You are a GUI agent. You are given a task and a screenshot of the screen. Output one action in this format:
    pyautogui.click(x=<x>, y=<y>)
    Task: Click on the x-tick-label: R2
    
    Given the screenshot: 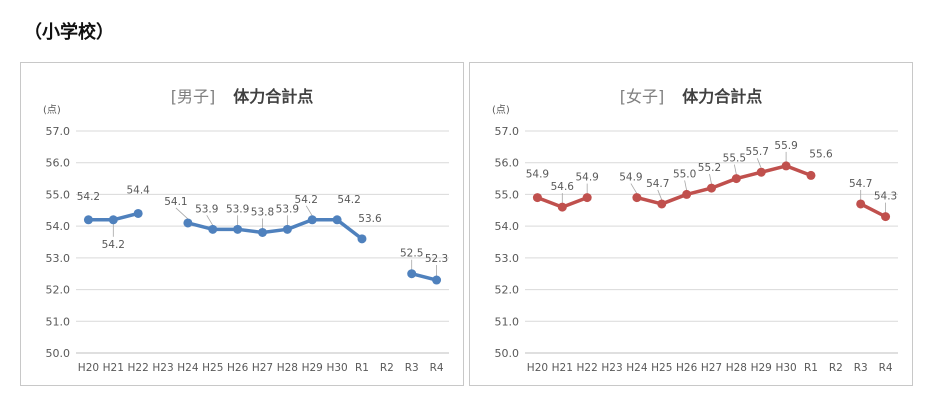 What is the action you would take?
    pyautogui.click(x=387, y=368)
    